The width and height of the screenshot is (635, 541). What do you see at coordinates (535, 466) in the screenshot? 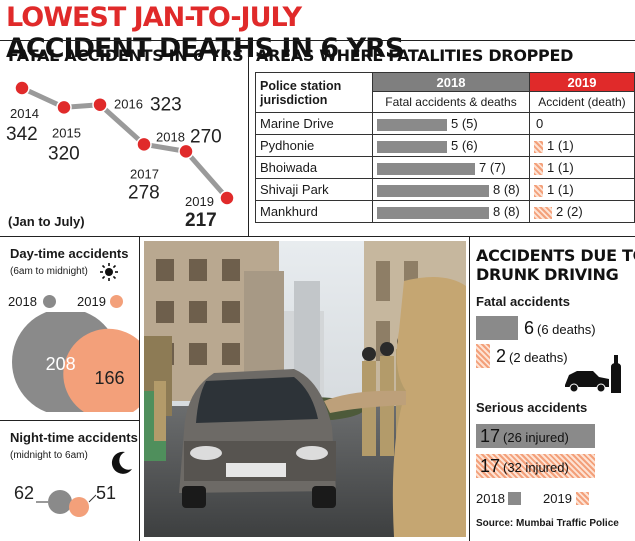
I see `drunk-serious-2019-bar` at bounding box center [535, 466].